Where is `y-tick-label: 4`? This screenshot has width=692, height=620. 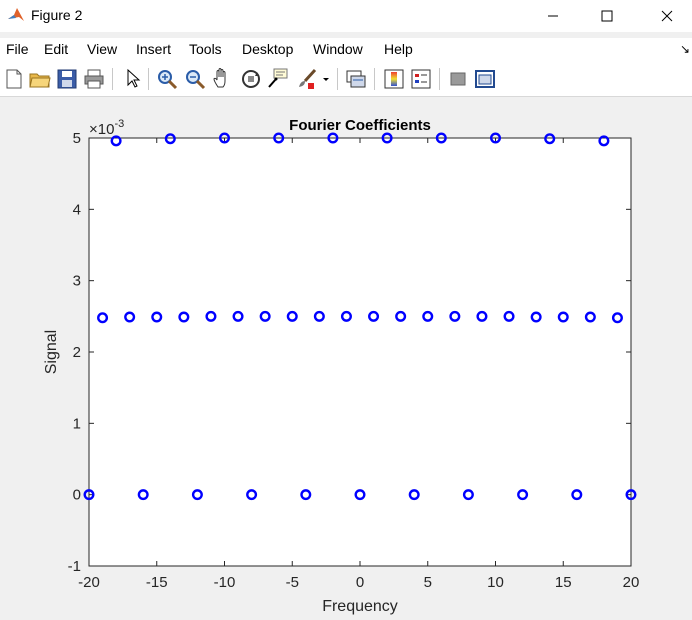 y-tick-label: 4 is located at coordinates (77, 209).